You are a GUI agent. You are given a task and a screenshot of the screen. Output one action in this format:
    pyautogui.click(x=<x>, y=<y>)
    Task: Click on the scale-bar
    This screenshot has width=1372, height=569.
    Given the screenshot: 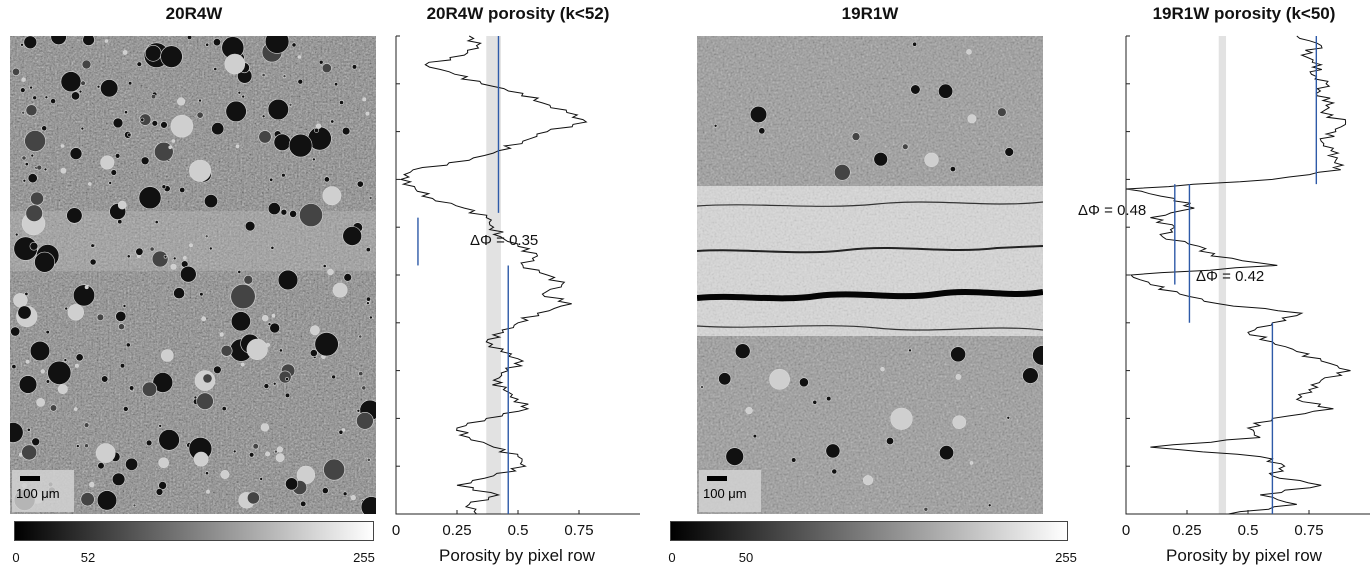 What is the action you would take?
    pyautogui.click(x=717, y=478)
    